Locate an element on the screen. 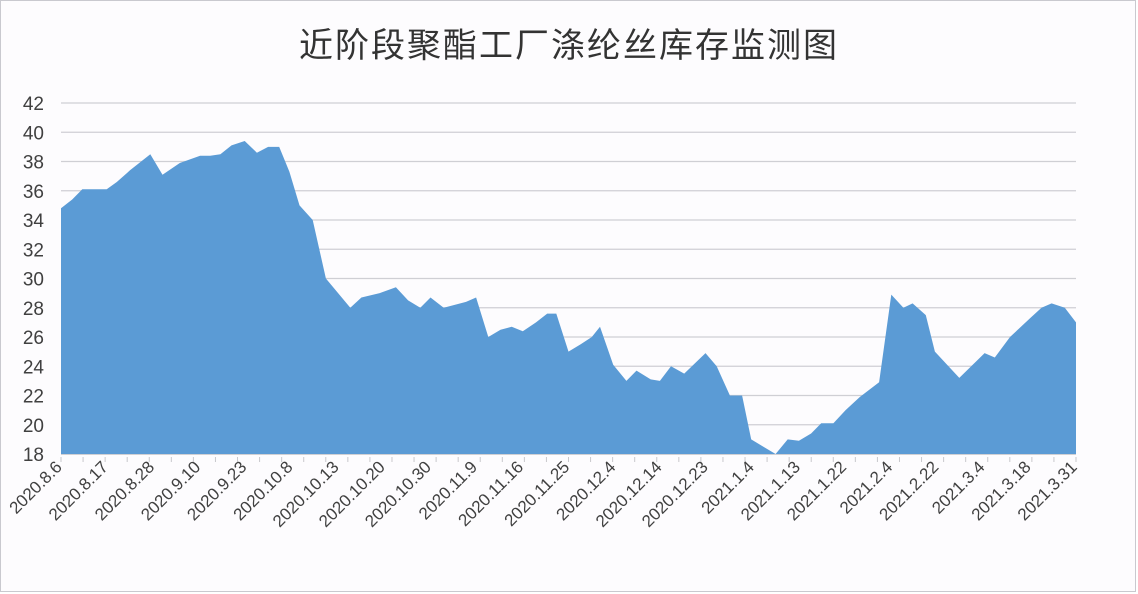 The image size is (1138, 594). y-tick-label: 42 is located at coordinates (33, 104).